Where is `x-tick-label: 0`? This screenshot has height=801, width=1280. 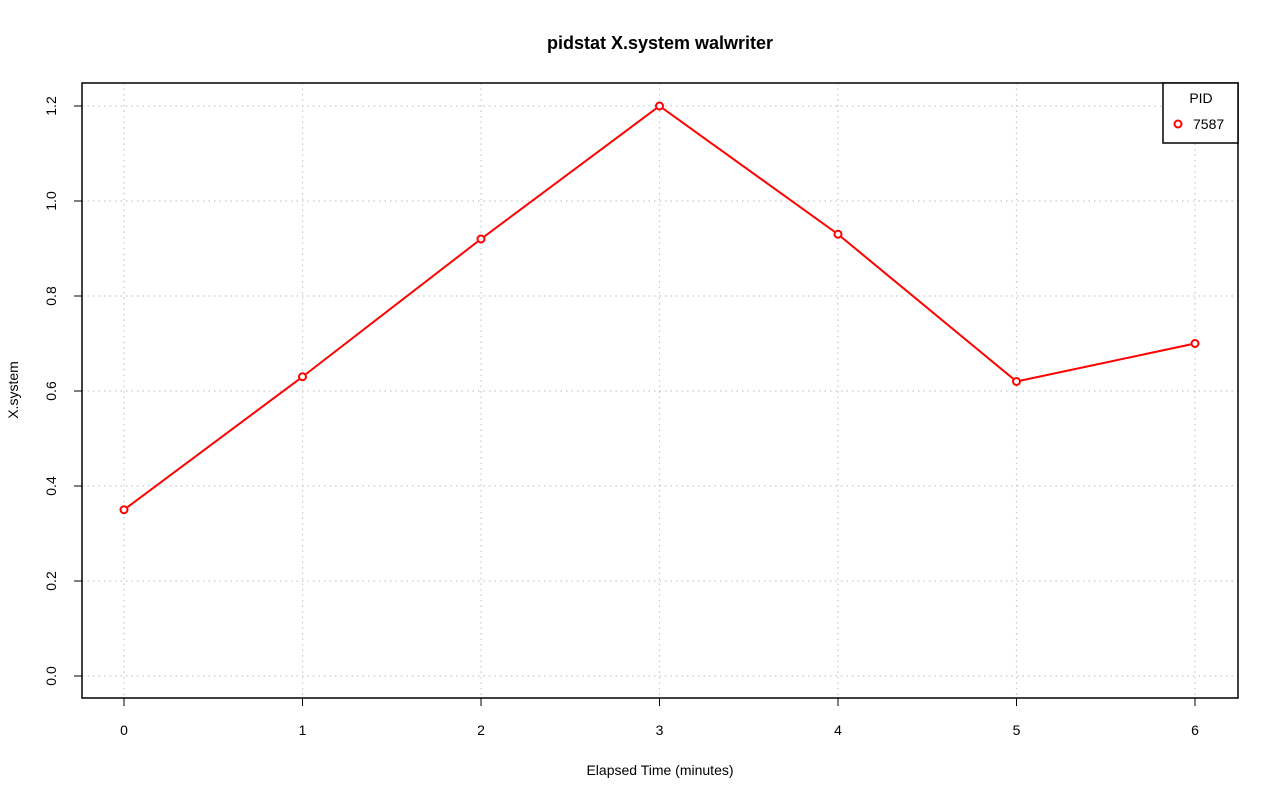 x-tick-label: 0 is located at coordinates (124, 730).